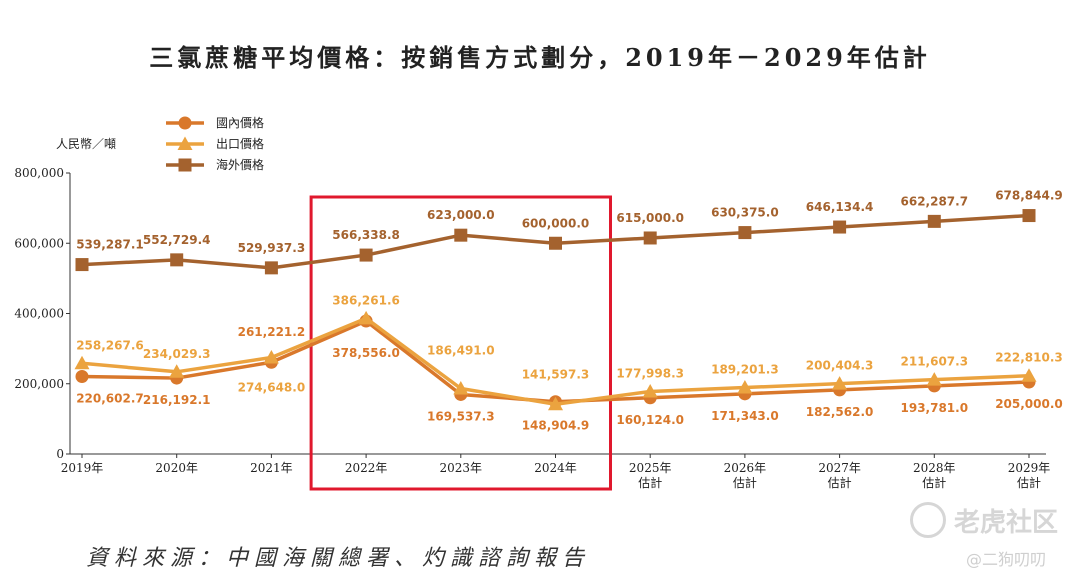 The image size is (1080, 581). I want to click on data-label: 216,192.1, so click(177, 400).